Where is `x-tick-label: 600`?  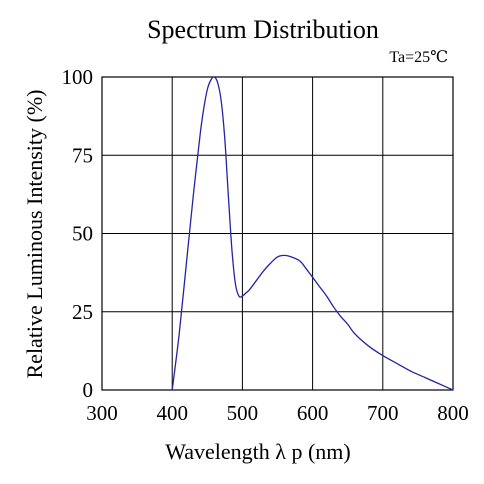
x-tick-label: 600 is located at coordinates (313, 413).